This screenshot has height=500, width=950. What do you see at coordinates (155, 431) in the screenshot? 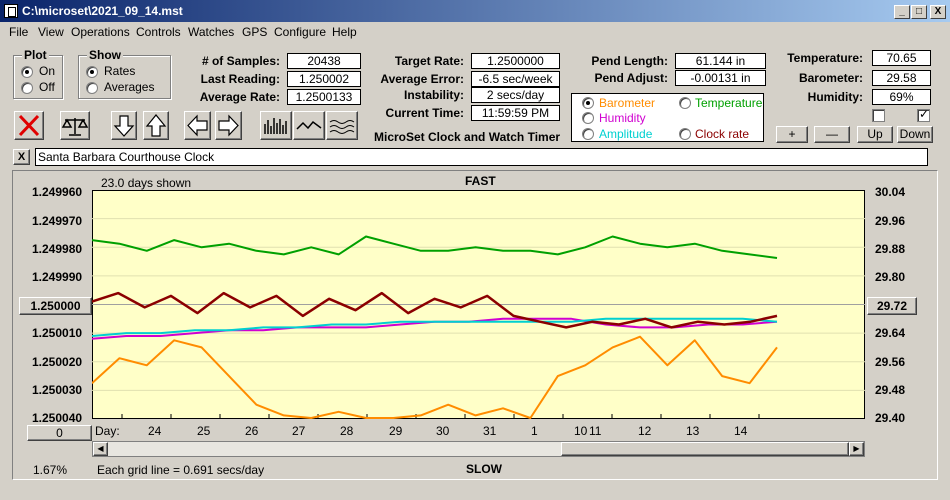
I see `day-label: 24` at bounding box center [155, 431].